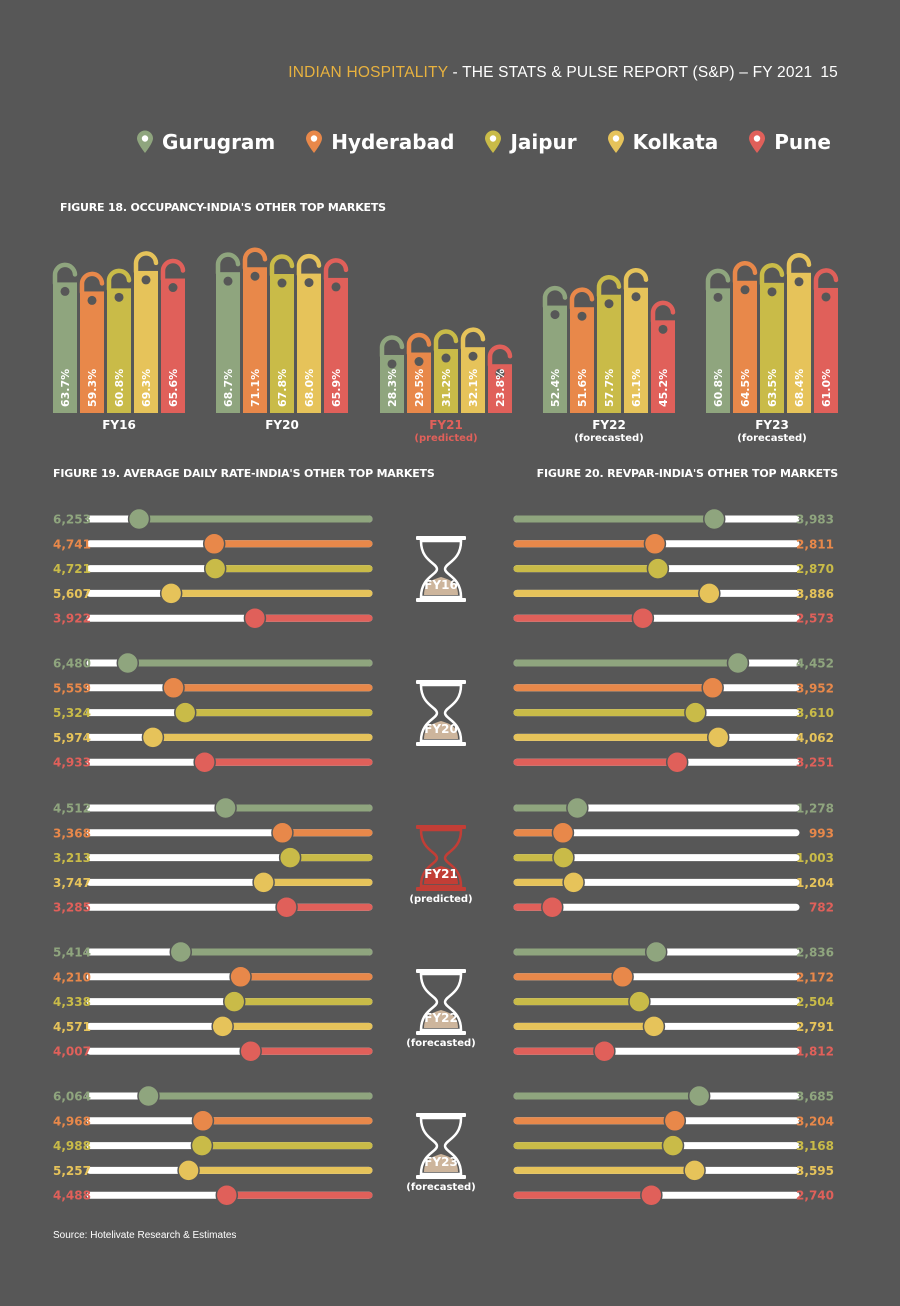 The width and height of the screenshot is (900, 1306). What do you see at coordinates (92, 388) in the screenshot?
I see `occupancy-value-label: 59.3%` at bounding box center [92, 388].